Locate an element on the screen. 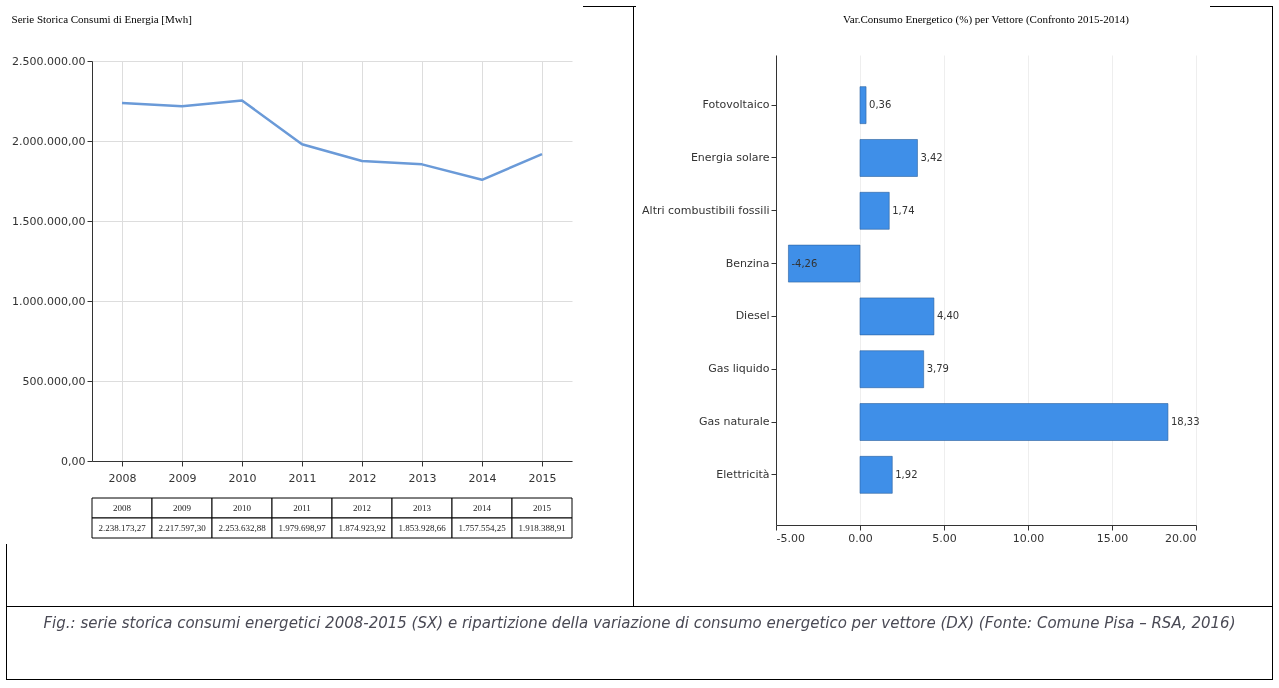 This screenshot has height=688, width=1279. data-label: 1.853.928,66 is located at coordinates (422, 528).